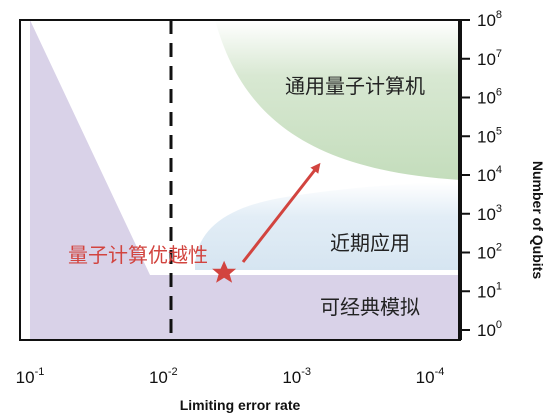 Image resolution: width=550 pixels, height=414 pixels. Describe the element at coordinates (370, 307) in the screenshot. I see `region-label-classical: 可经典模拟` at that location.